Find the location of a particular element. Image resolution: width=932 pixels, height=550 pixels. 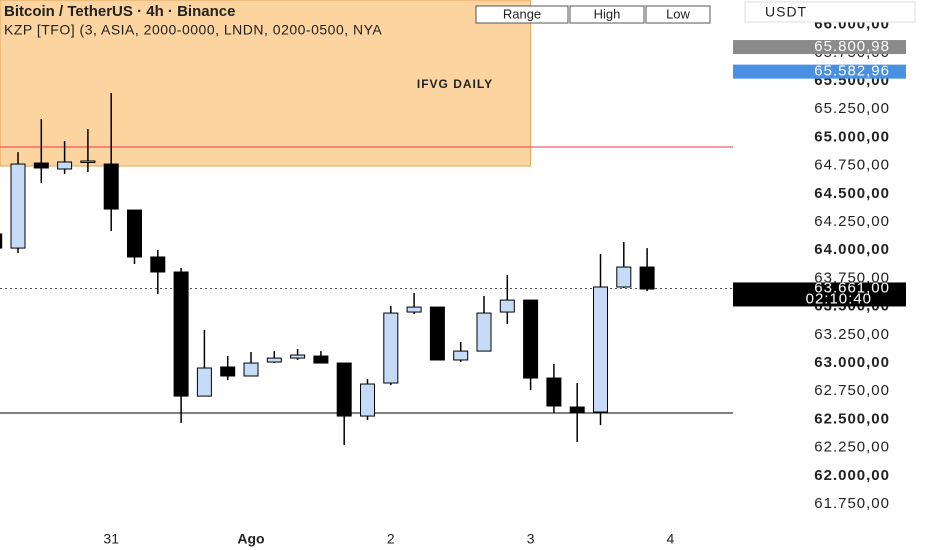

y-tick-label: 64.250,00 is located at coordinates (852, 221).